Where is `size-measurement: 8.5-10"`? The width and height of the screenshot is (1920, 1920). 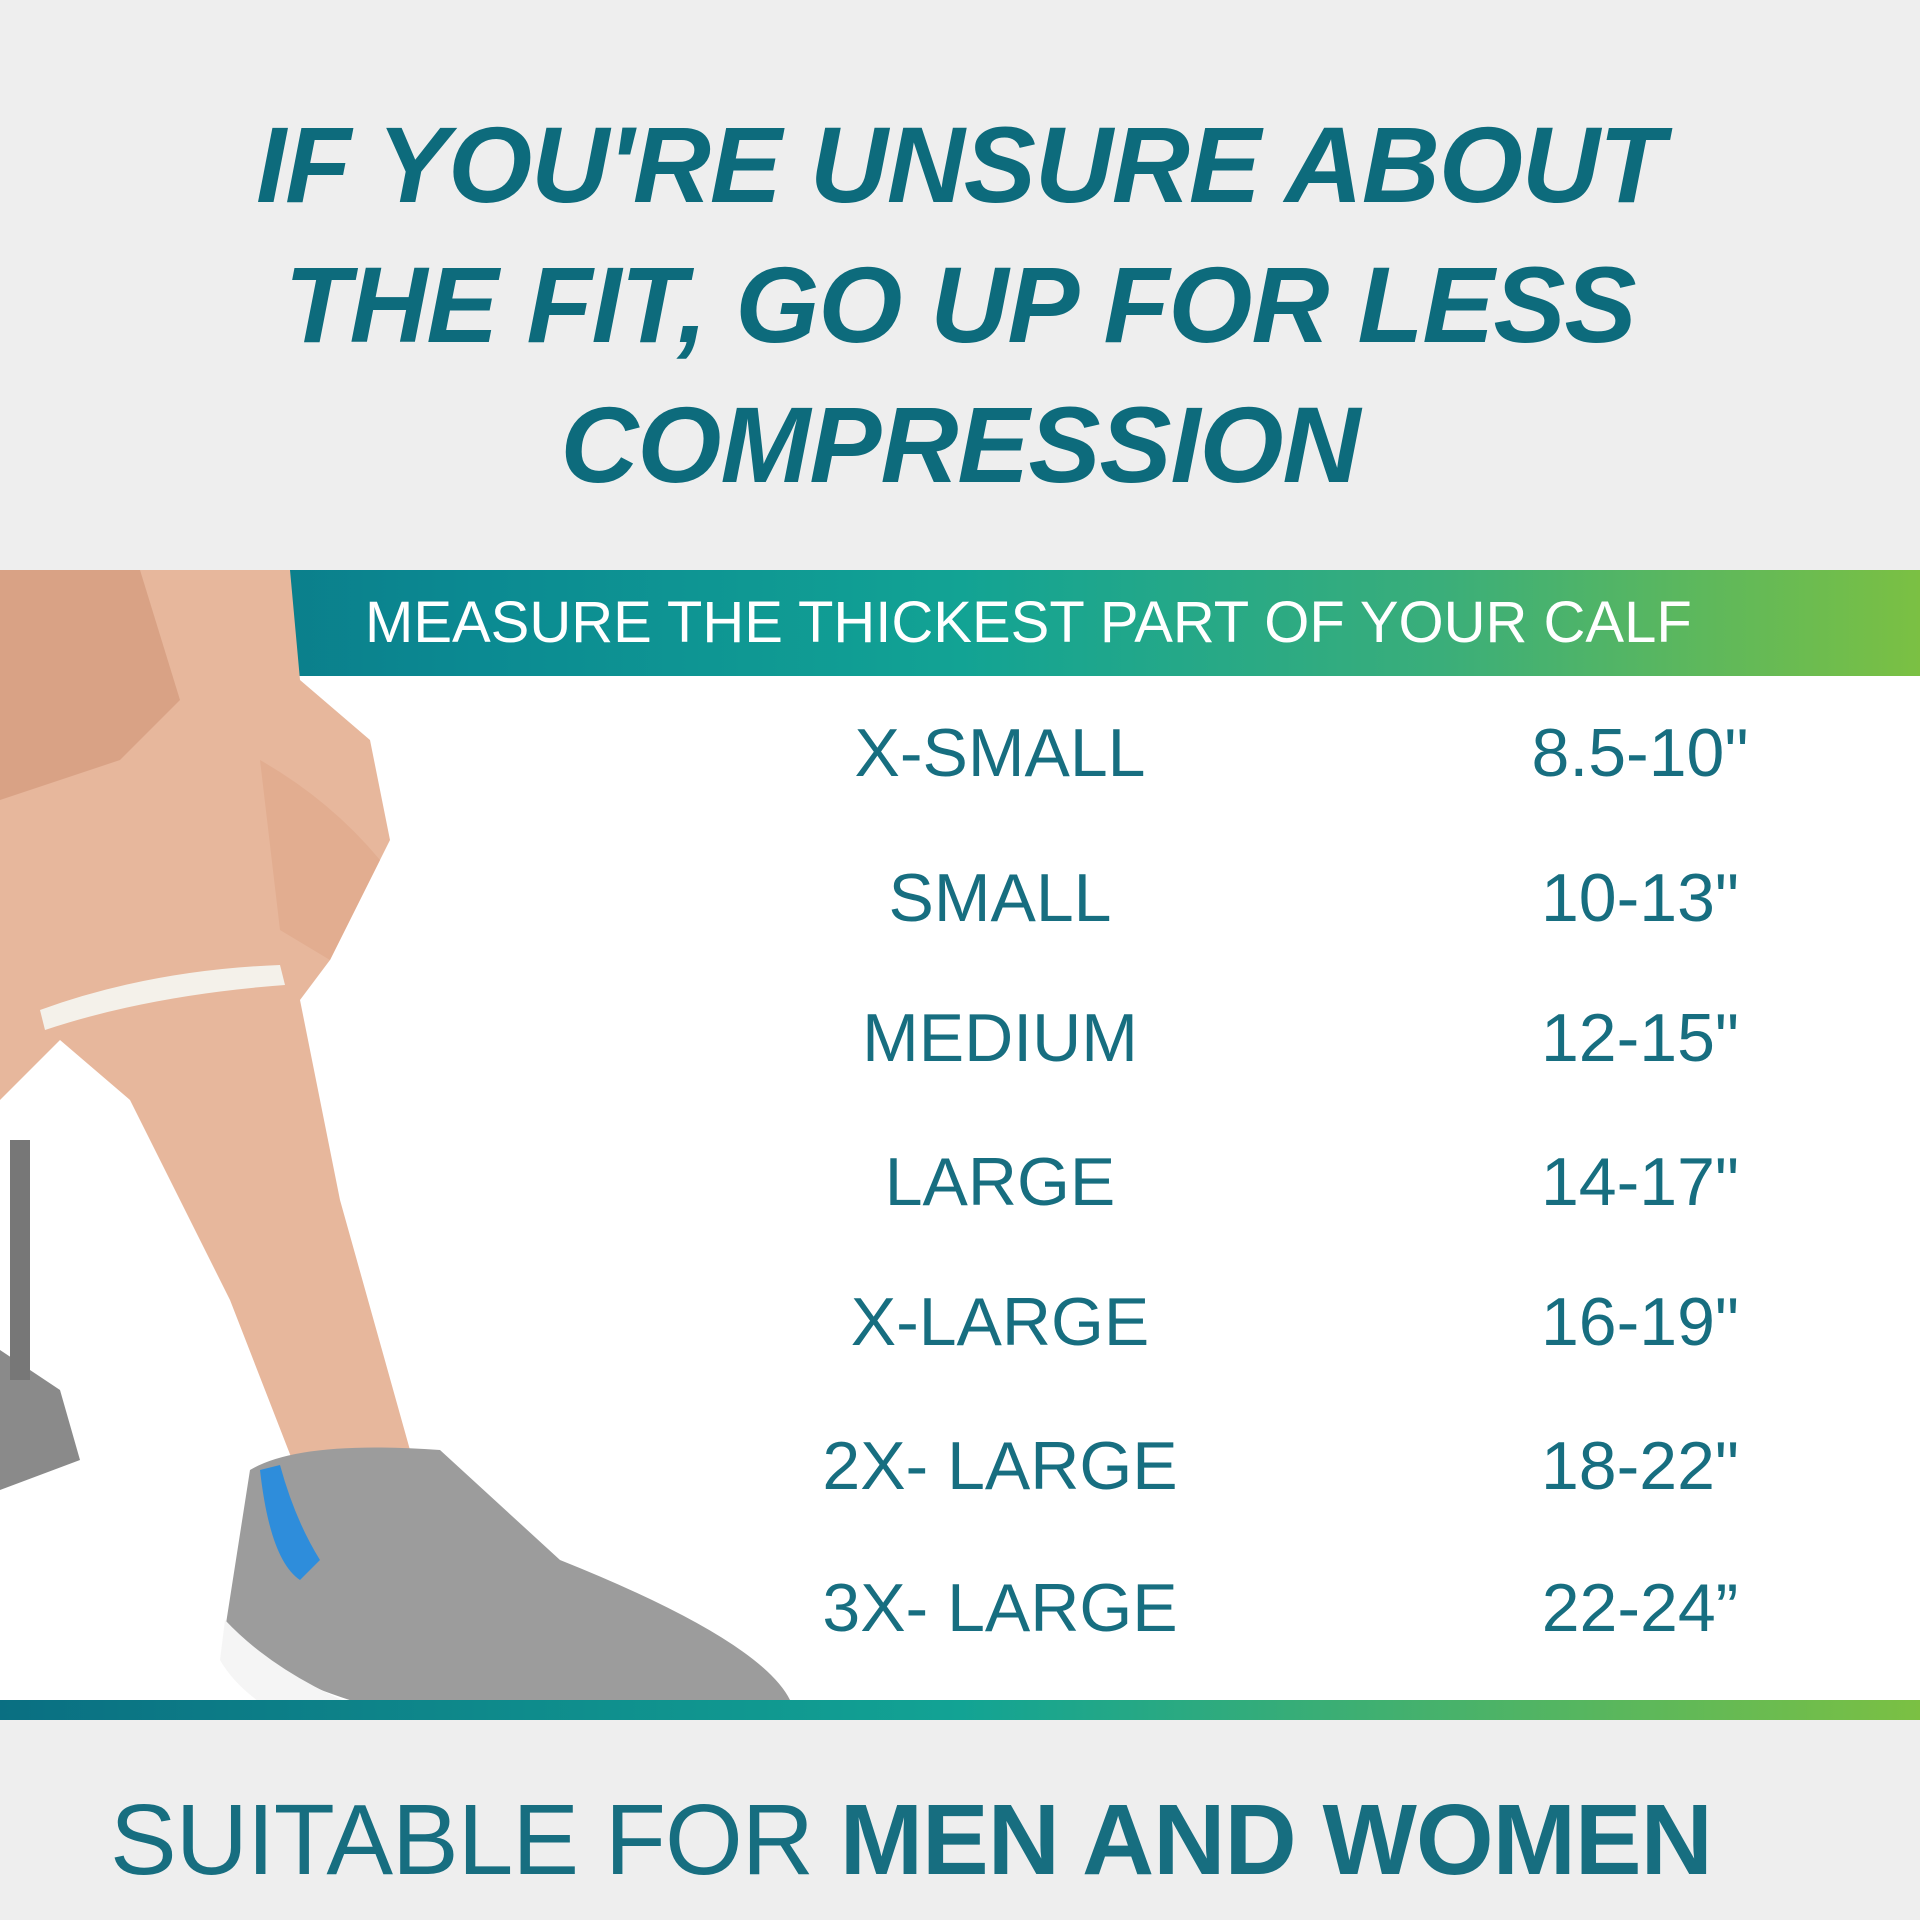
size-measurement: 8.5-10" is located at coordinates (1640, 753).